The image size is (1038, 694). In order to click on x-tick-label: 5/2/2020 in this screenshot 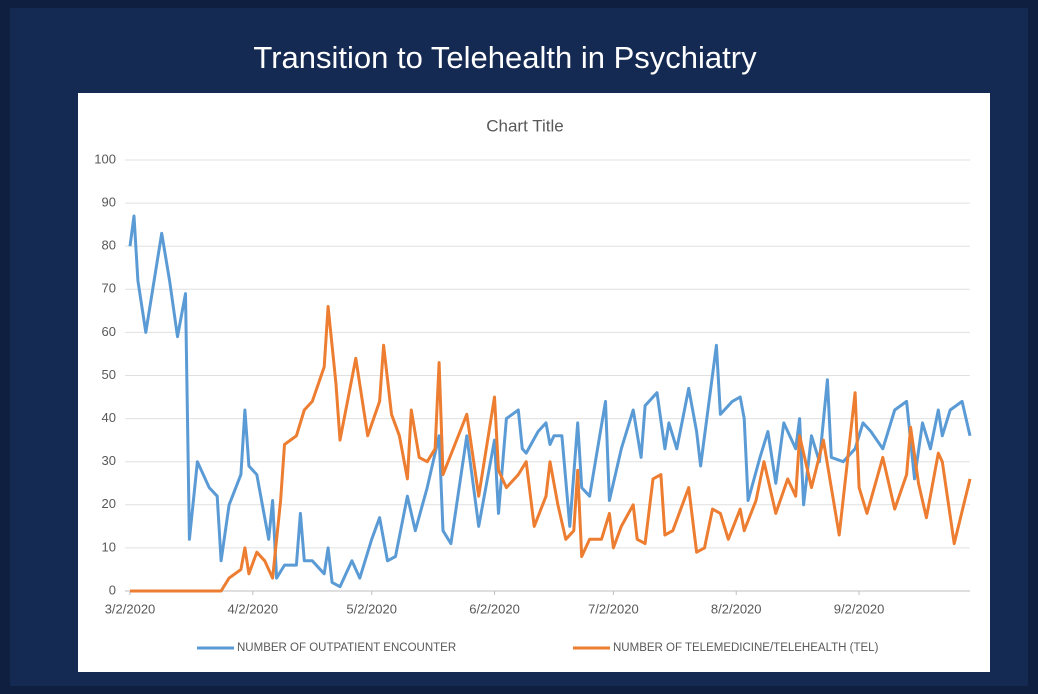, I will do `click(371, 608)`.